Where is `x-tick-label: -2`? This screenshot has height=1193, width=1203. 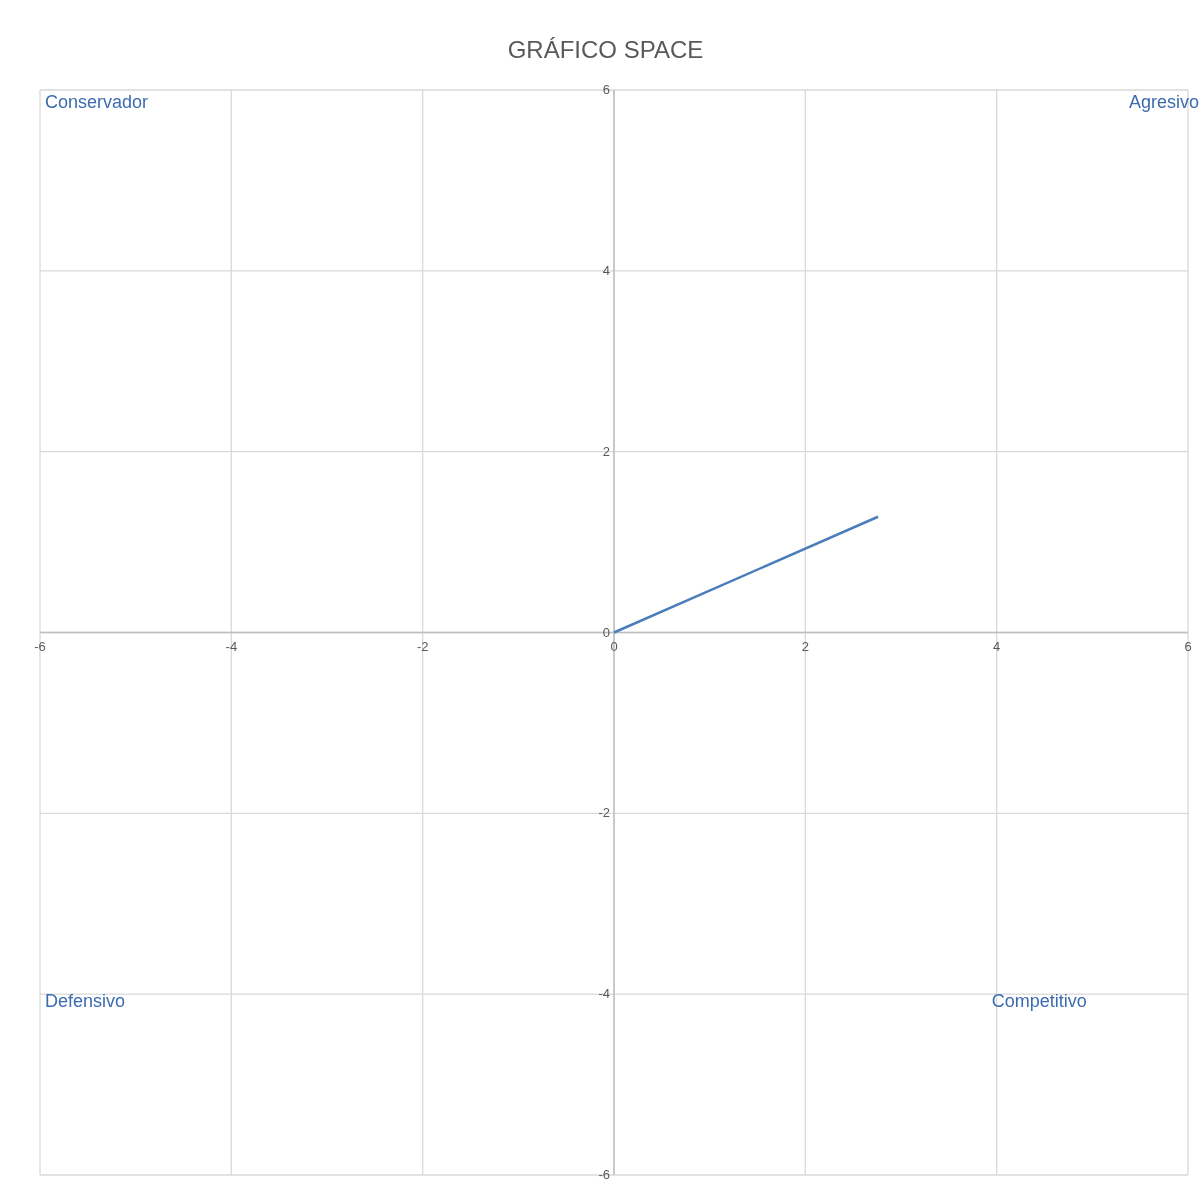 x-tick-label: -2 is located at coordinates (422, 646).